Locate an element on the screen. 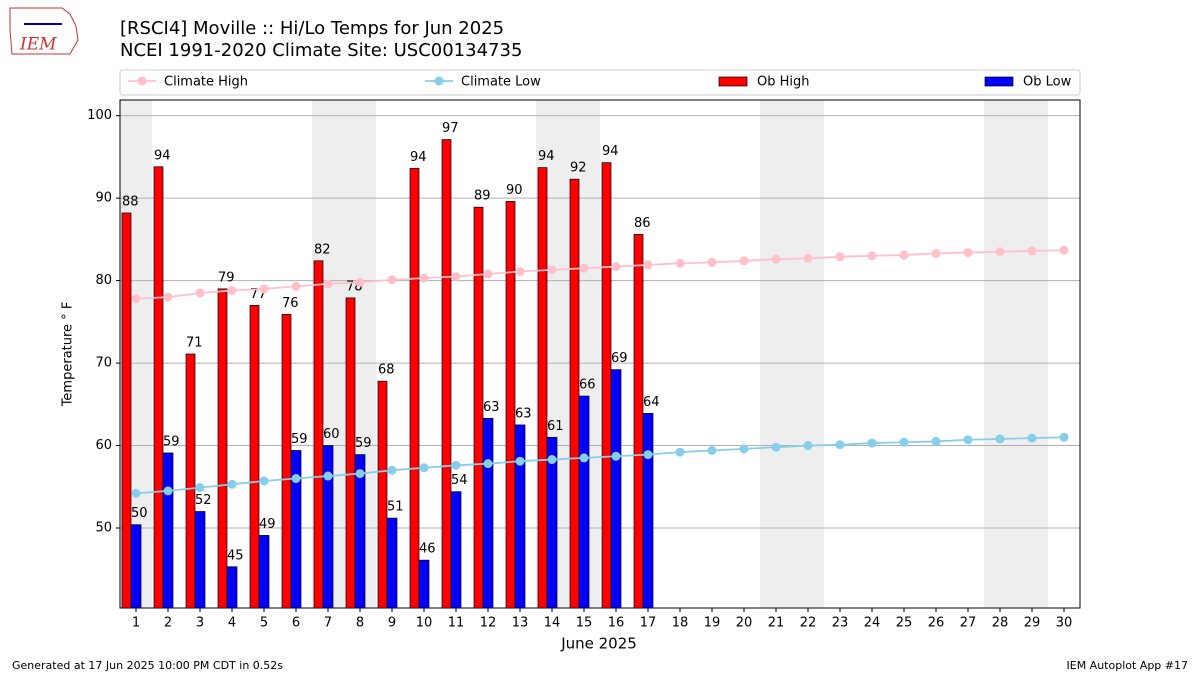 This screenshot has width=1200, height=675. x-tick-label: 11 is located at coordinates (456, 623).